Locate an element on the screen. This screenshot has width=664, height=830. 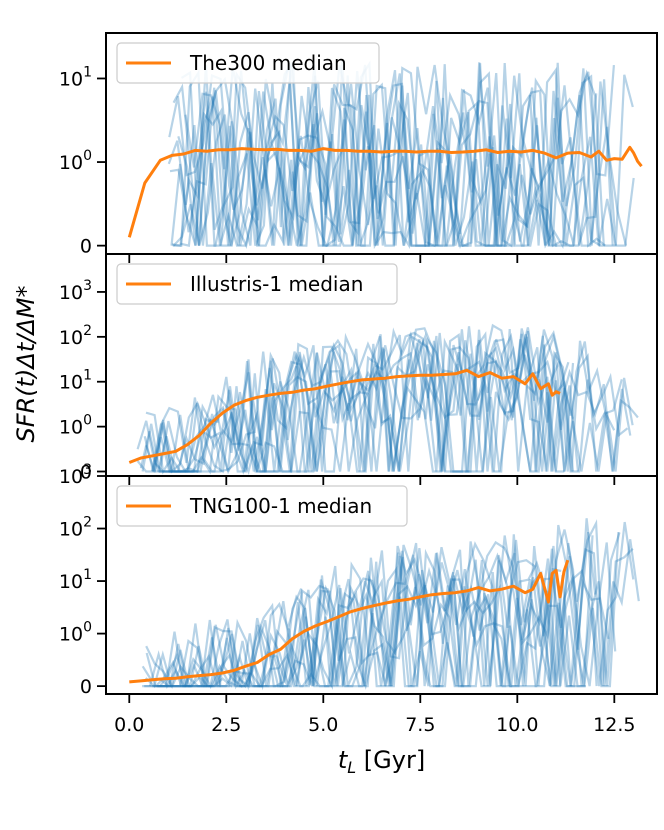
legend: Illustris-1 median is located at coordinates (257, 284).